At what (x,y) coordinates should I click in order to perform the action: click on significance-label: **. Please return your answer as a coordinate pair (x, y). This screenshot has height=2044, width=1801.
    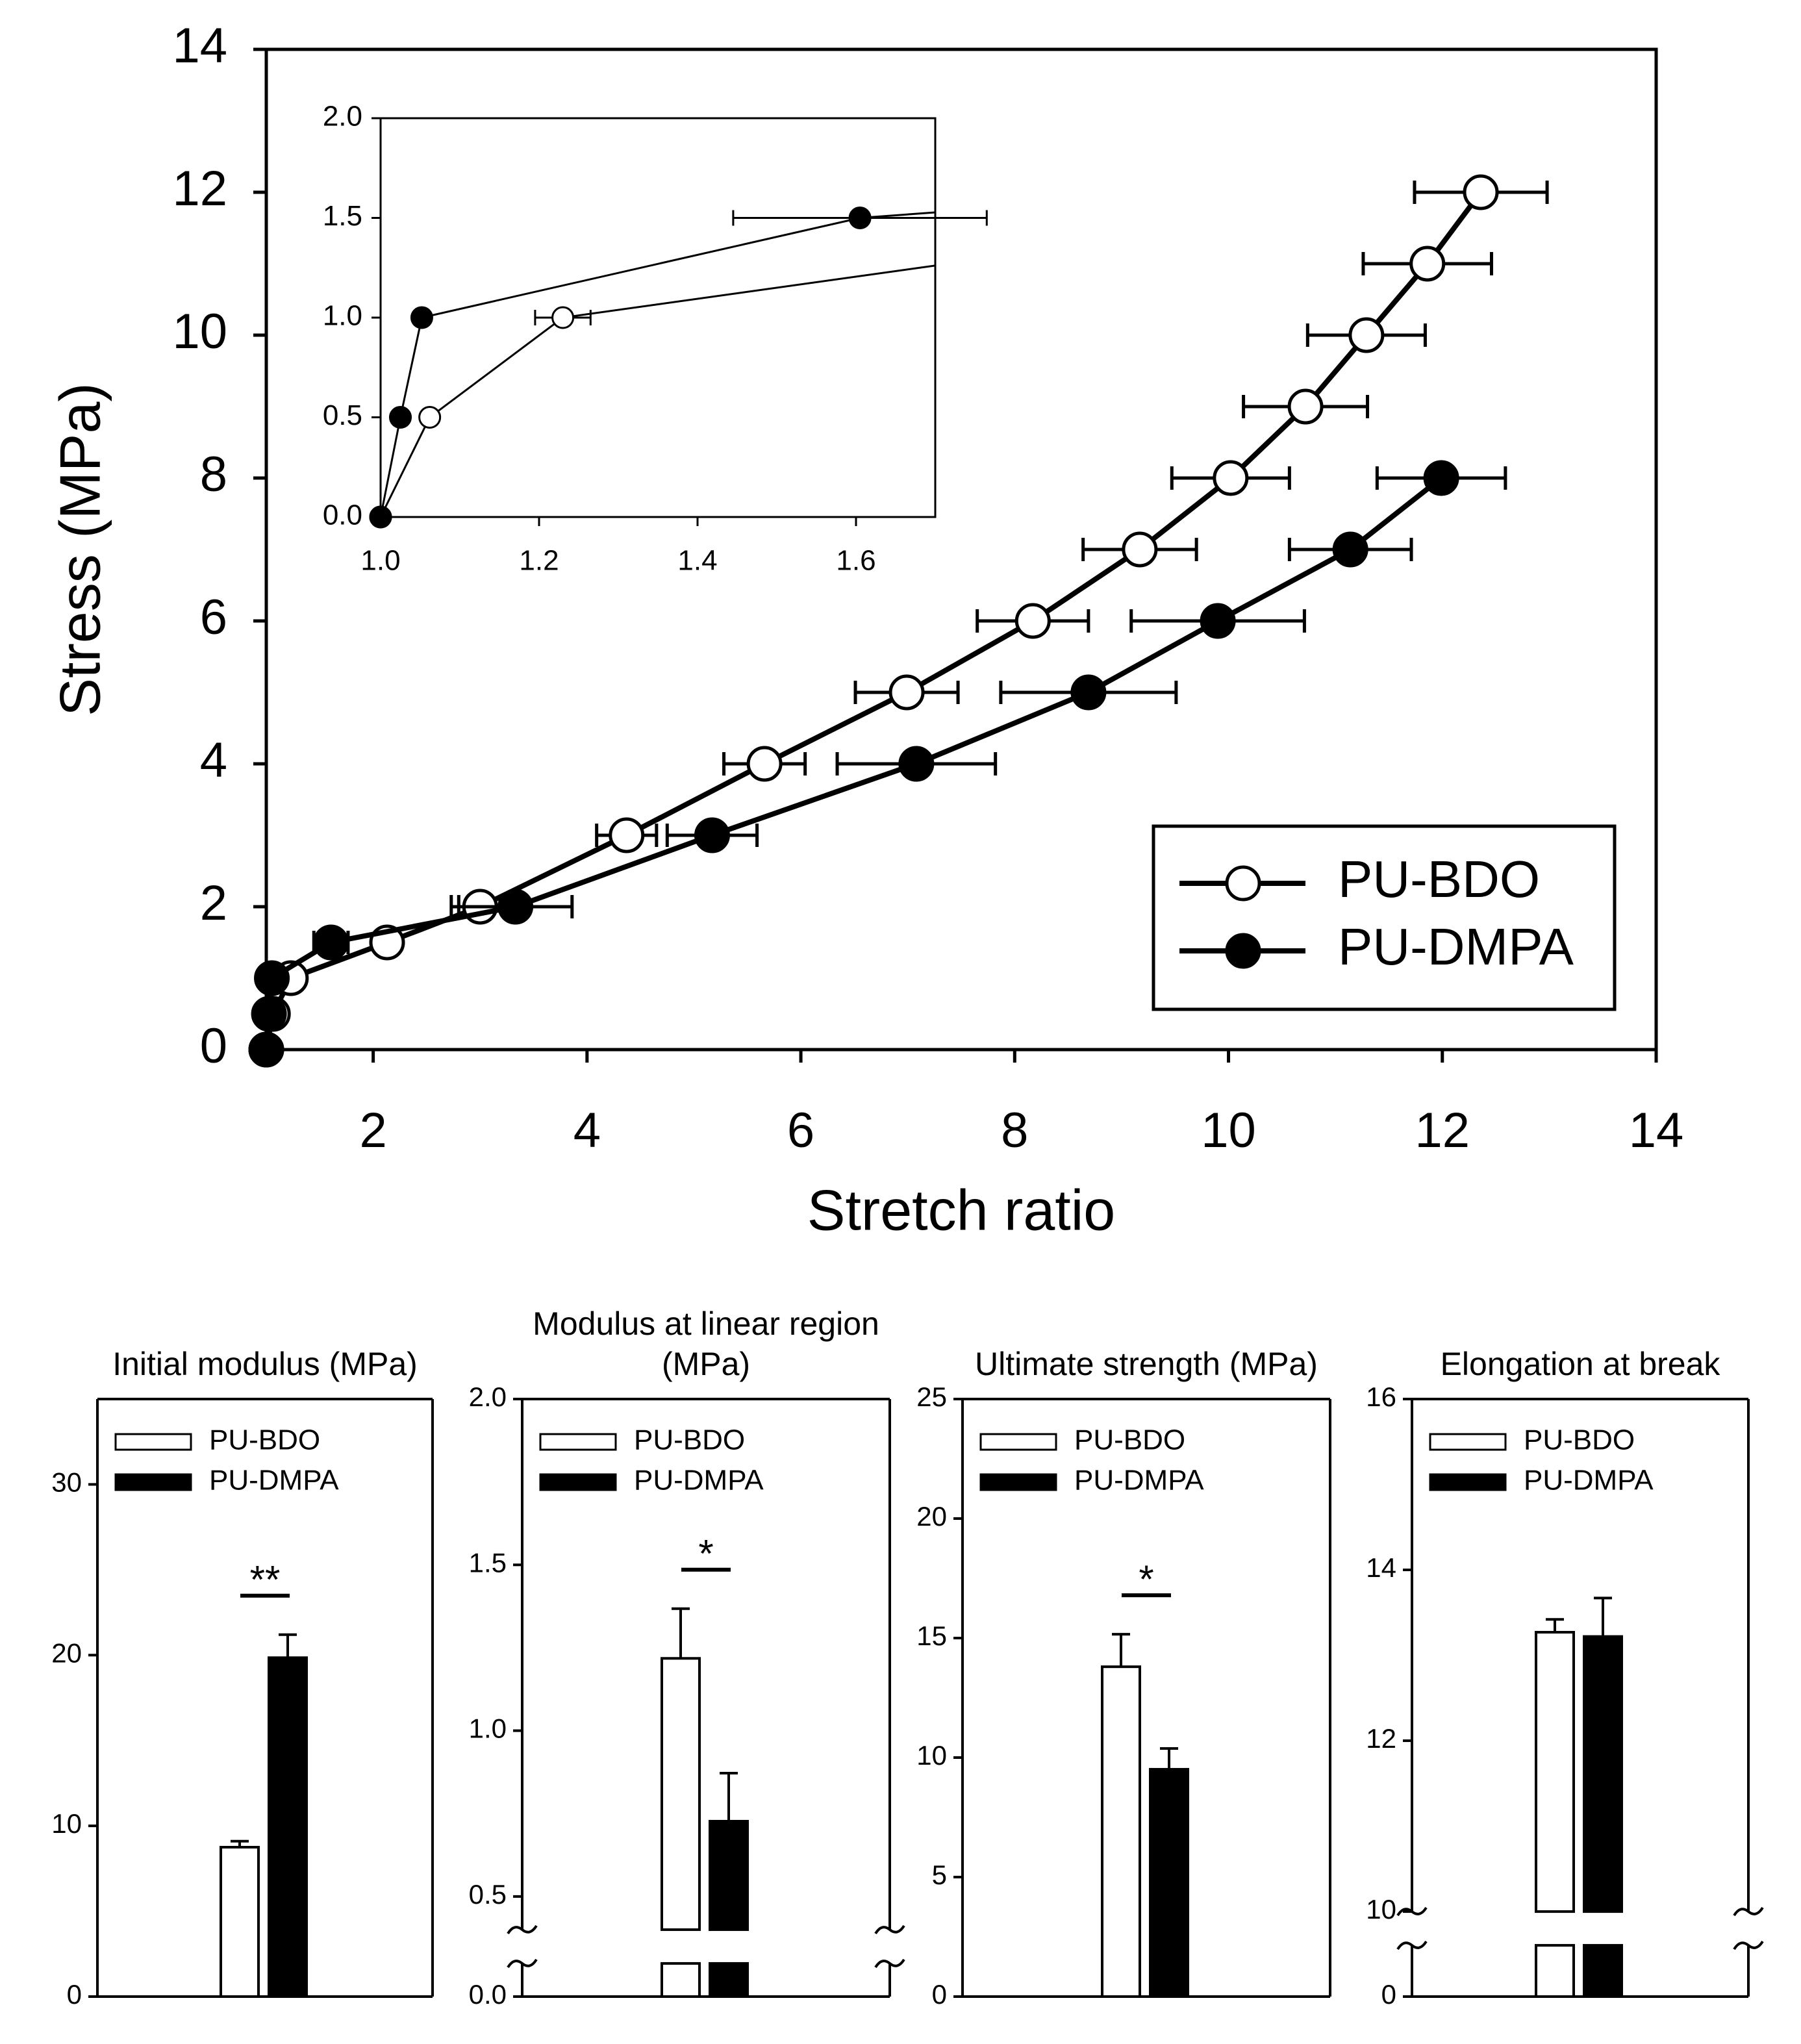
    Looking at the image, I should click on (265, 1580).